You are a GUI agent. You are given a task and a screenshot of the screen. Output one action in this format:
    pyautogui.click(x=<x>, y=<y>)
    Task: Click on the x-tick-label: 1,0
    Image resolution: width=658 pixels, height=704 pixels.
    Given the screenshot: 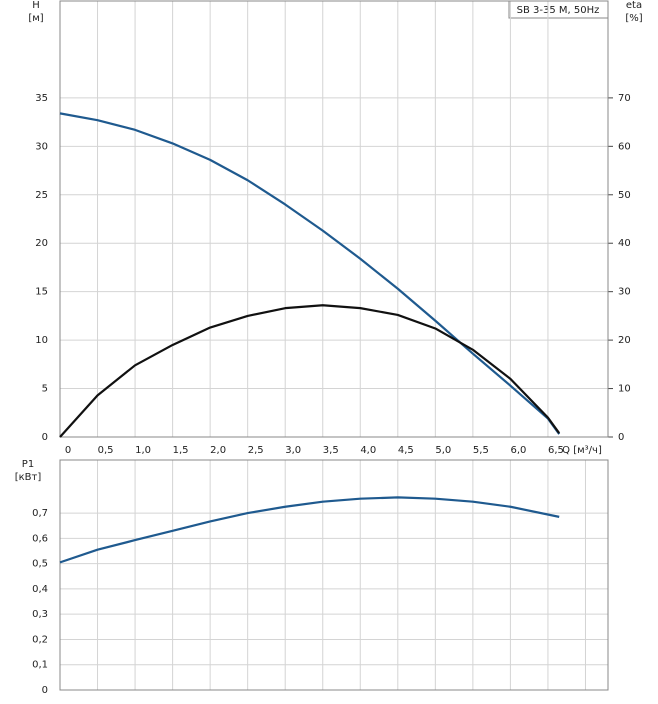 What is the action you would take?
    pyautogui.click(x=143, y=450)
    